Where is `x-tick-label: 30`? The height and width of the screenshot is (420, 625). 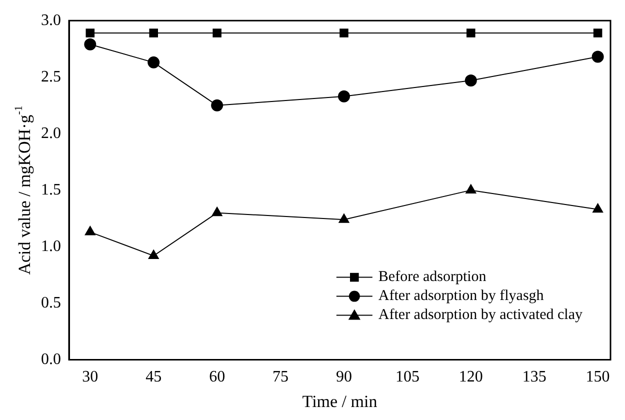 x-tick-label: 30 is located at coordinates (90, 377).